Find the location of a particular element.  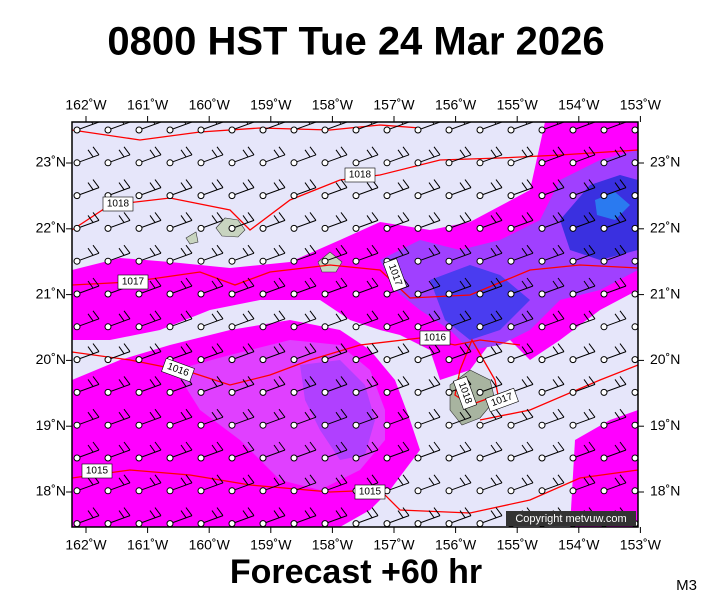

isobar-label: 1015 is located at coordinates (370, 492).